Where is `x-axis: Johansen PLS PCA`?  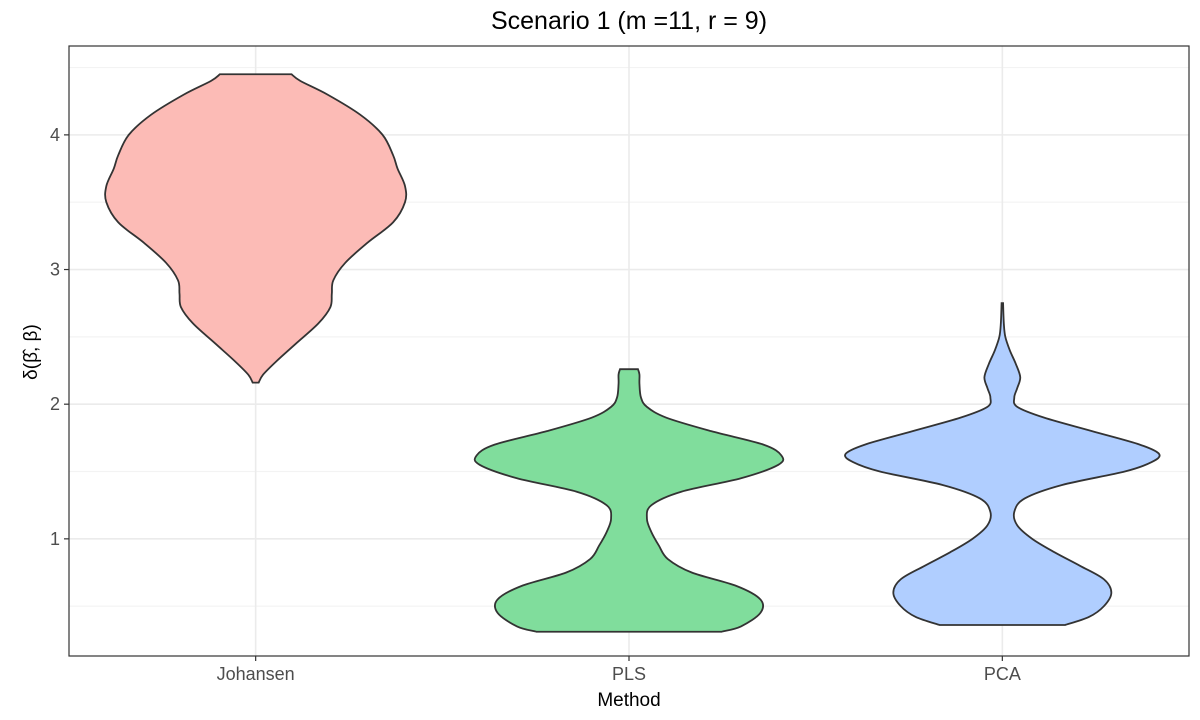
x-axis: Johansen PLS PCA is located at coordinates (619, 670).